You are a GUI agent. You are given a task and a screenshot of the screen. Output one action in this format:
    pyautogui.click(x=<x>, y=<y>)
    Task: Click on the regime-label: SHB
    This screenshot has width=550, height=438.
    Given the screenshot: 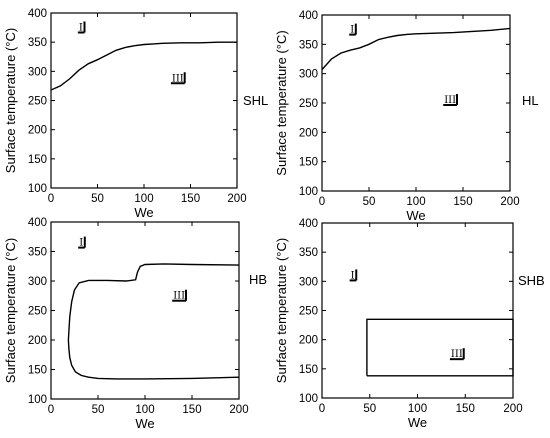 What is the action you would take?
    pyautogui.click(x=531, y=280)
    